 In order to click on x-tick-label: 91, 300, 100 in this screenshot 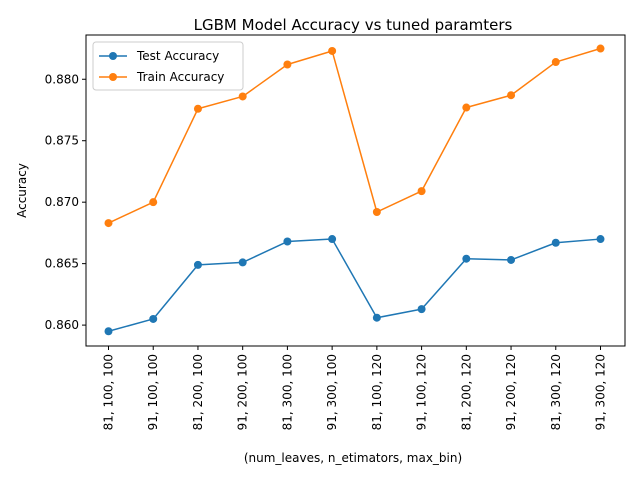, I will do `click(332, 392)`.